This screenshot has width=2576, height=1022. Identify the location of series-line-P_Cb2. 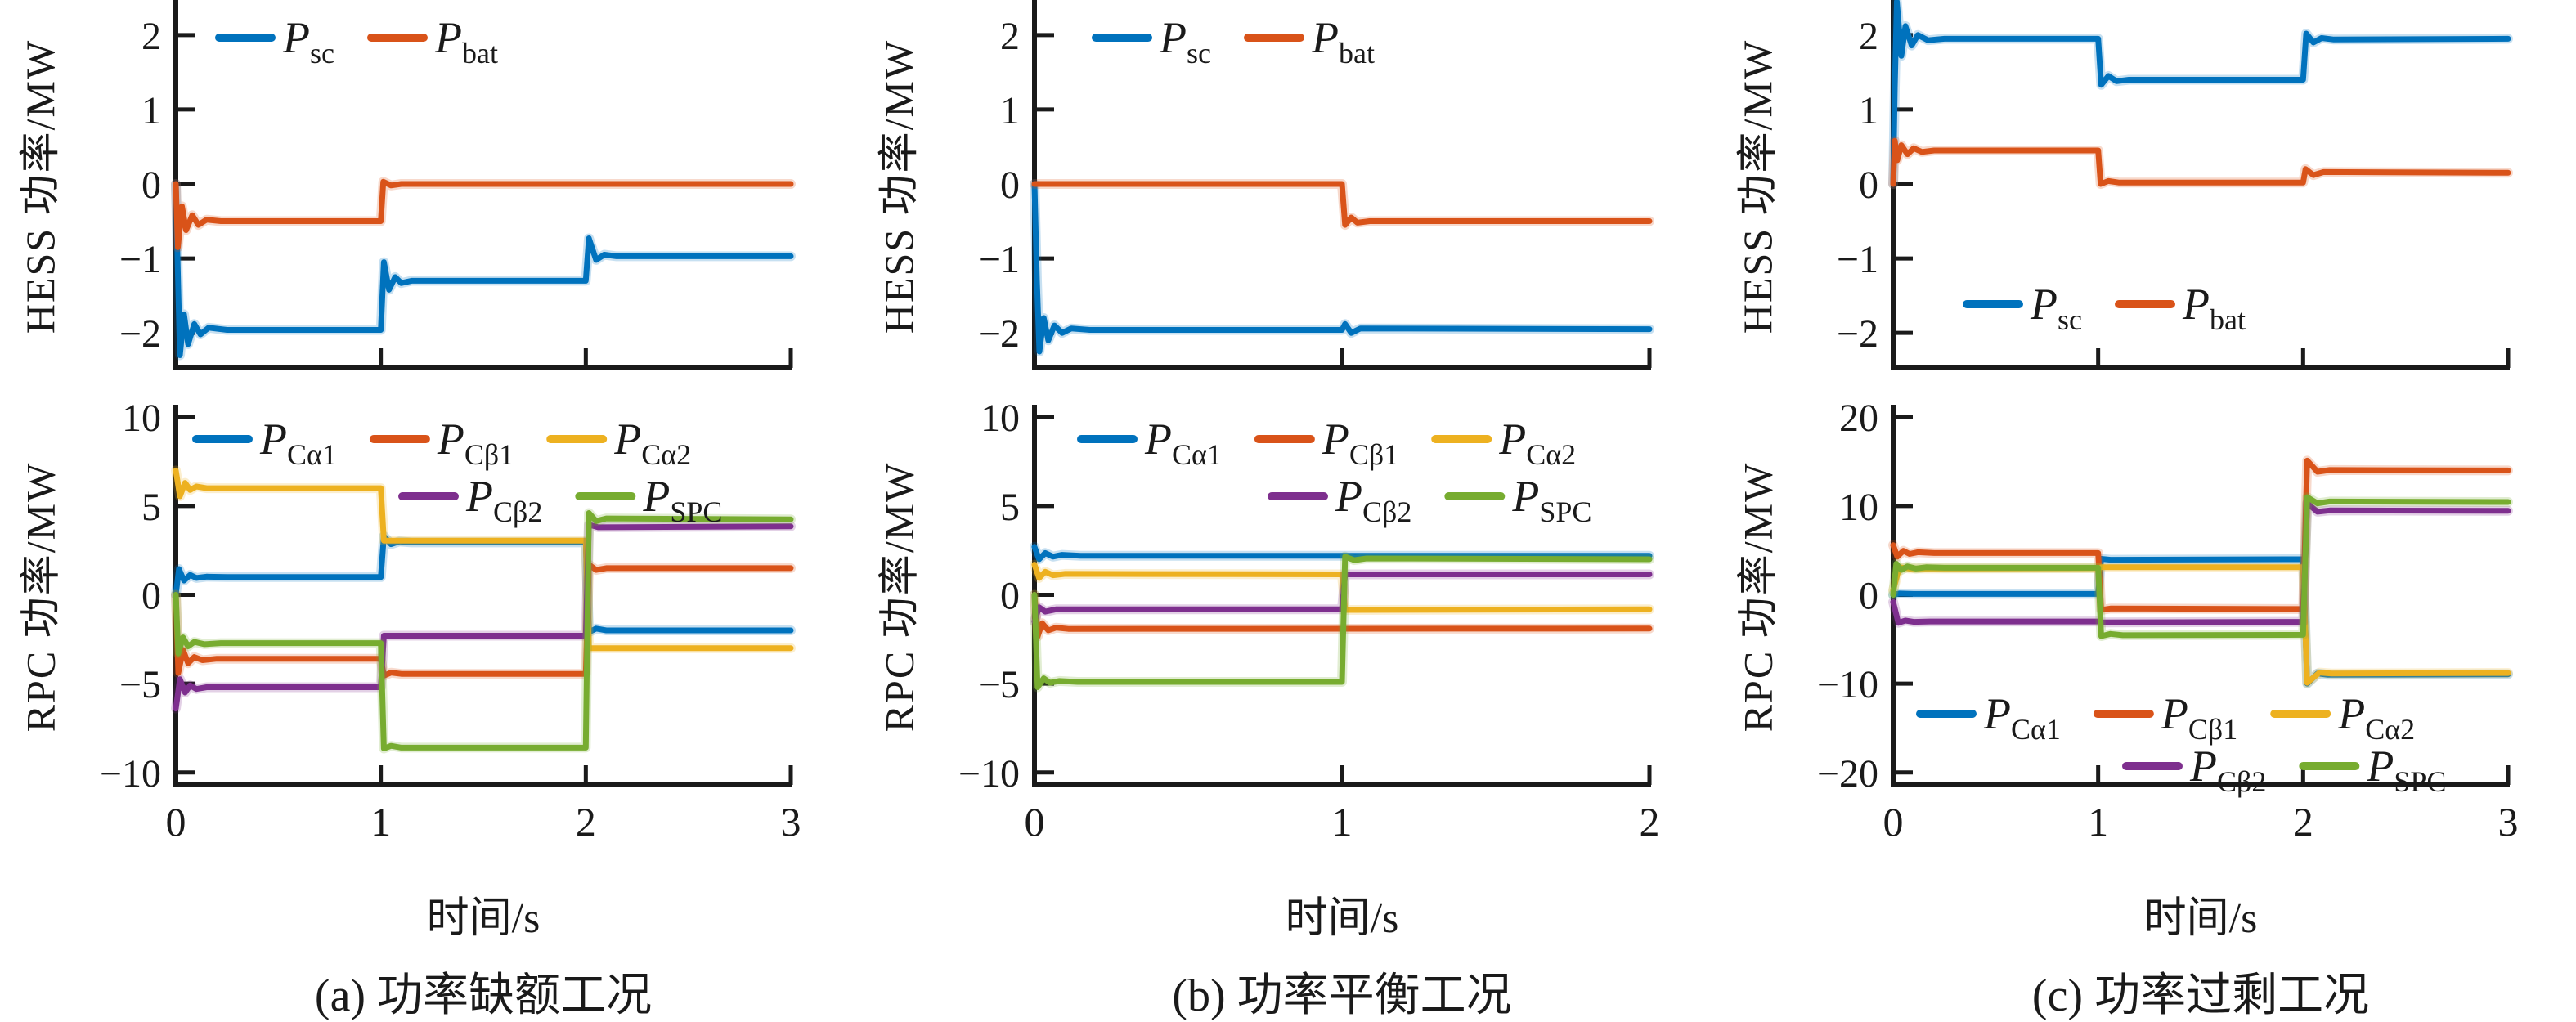
(483, 617).